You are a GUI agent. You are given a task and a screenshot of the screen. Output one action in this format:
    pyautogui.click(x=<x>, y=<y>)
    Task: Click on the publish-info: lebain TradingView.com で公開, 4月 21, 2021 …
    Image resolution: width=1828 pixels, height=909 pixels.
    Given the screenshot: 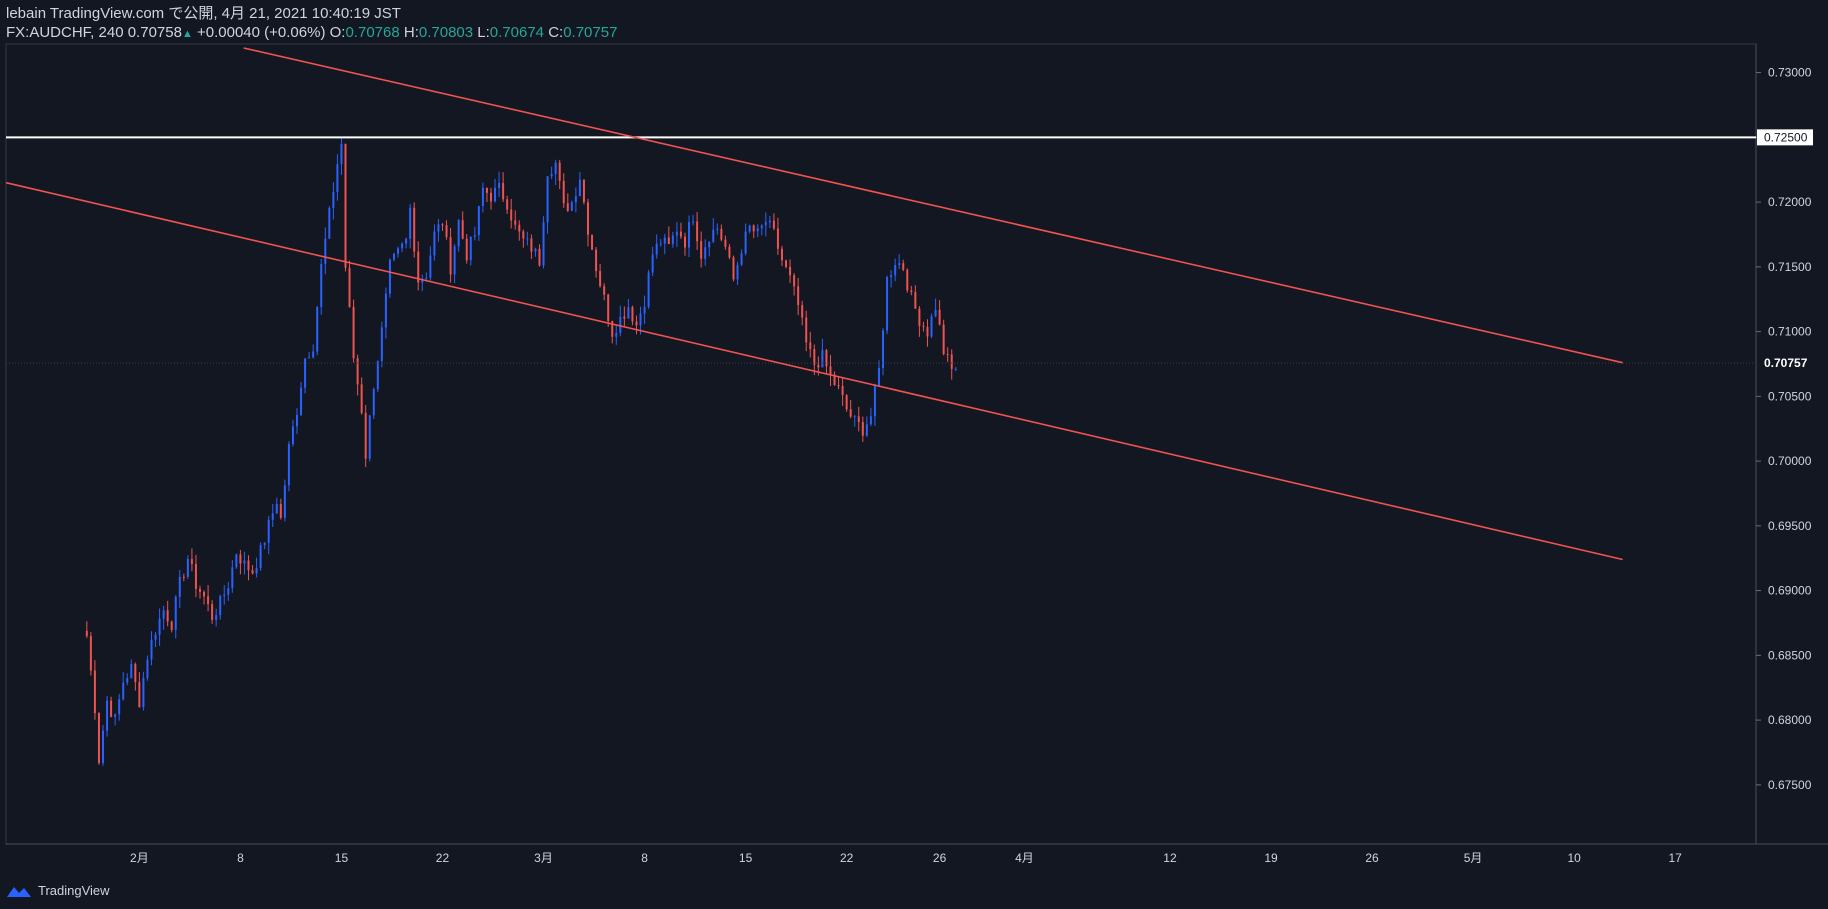 What is the action you would take?
    pyautogui.click(x=203, y=13)
    